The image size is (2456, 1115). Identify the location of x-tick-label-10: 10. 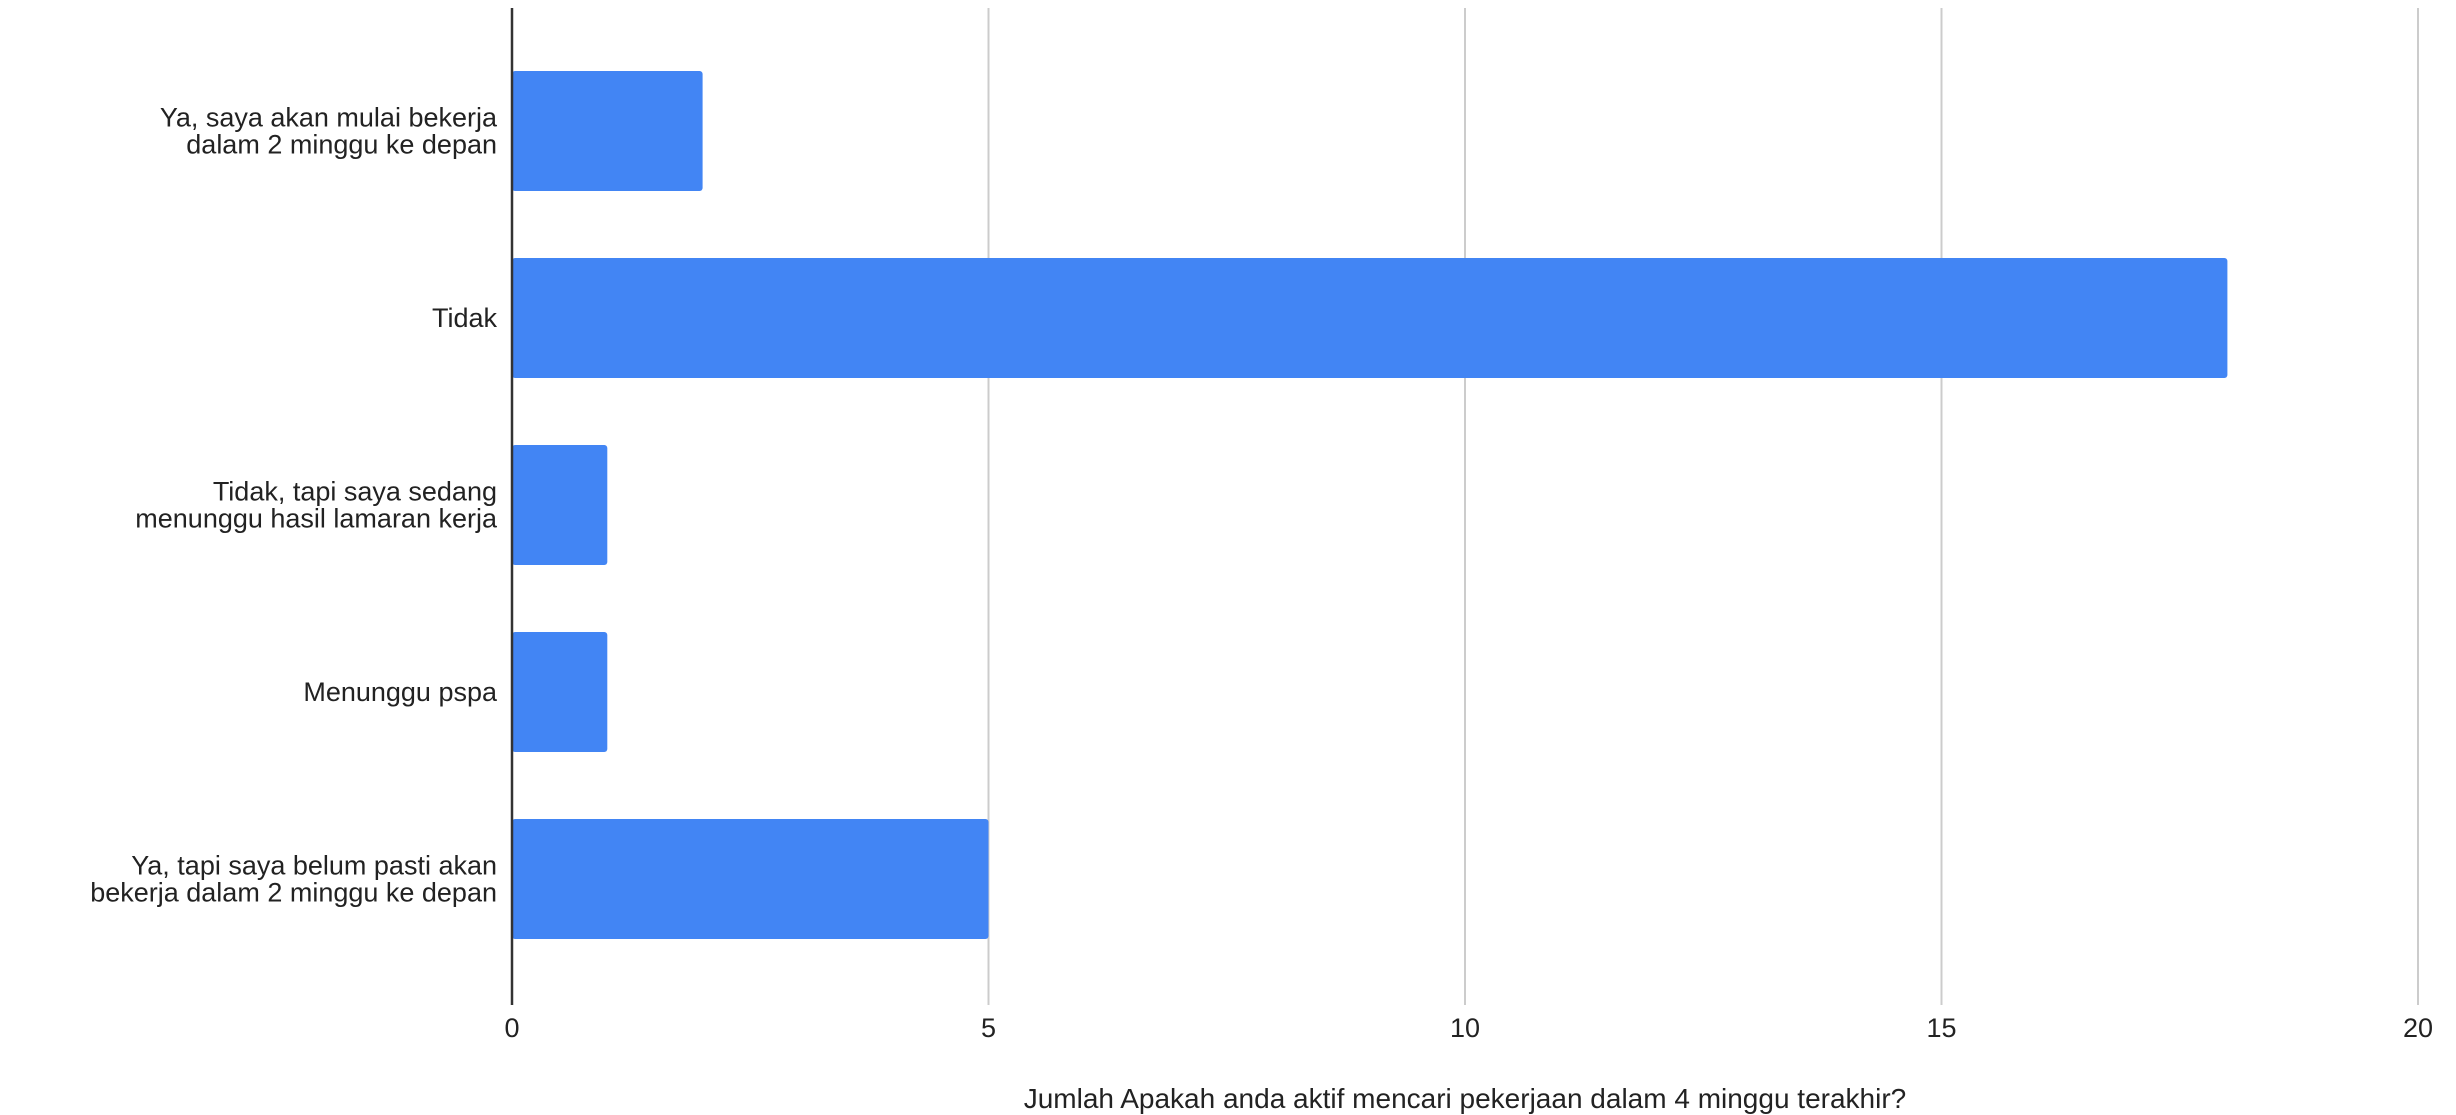
(1465, 1028).